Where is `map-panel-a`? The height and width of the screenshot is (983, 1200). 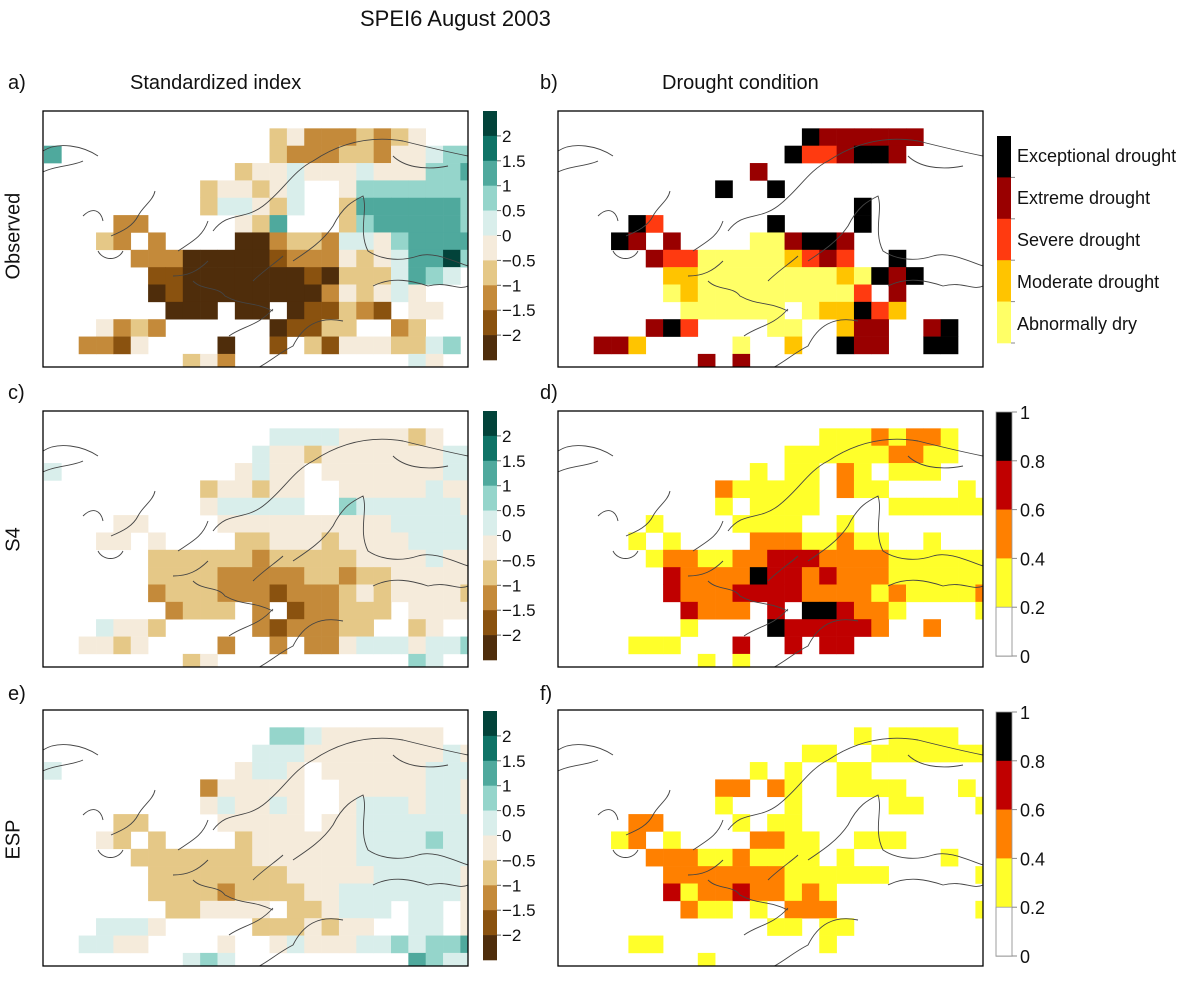
map-panel-a is located at coordinates (255, 239).